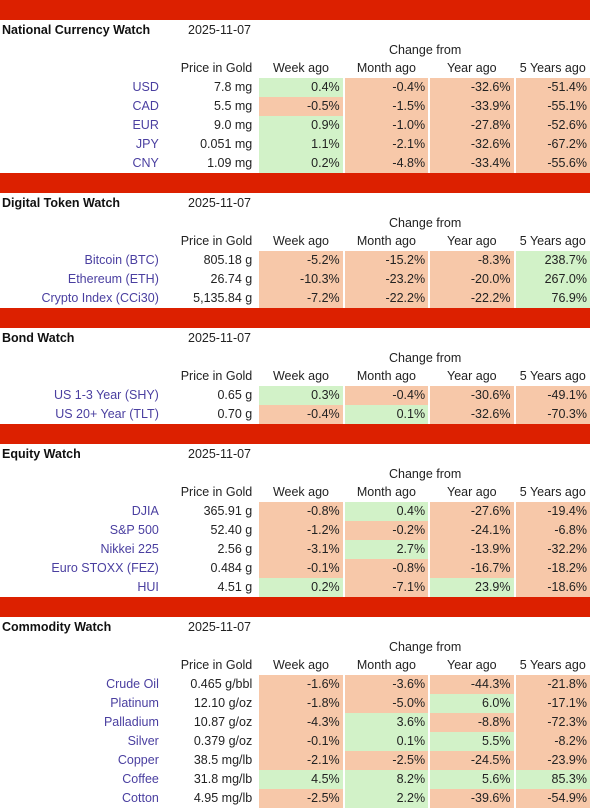 The height and width of the screenshot is (808, 590). What do you see at coordinates (147, 144) in the screenshot?
I see `row-label-link: JPY` at bounding box center [147, 144].